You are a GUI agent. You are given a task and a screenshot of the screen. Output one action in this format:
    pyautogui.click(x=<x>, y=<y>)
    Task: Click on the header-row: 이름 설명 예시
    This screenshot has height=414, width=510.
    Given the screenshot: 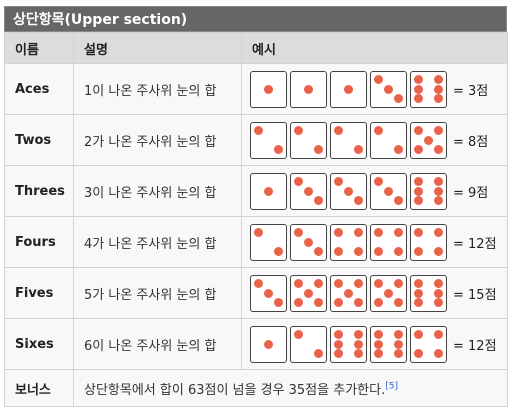 What is the action you would take?
    pyautogui.click(x=256, y=48)
    